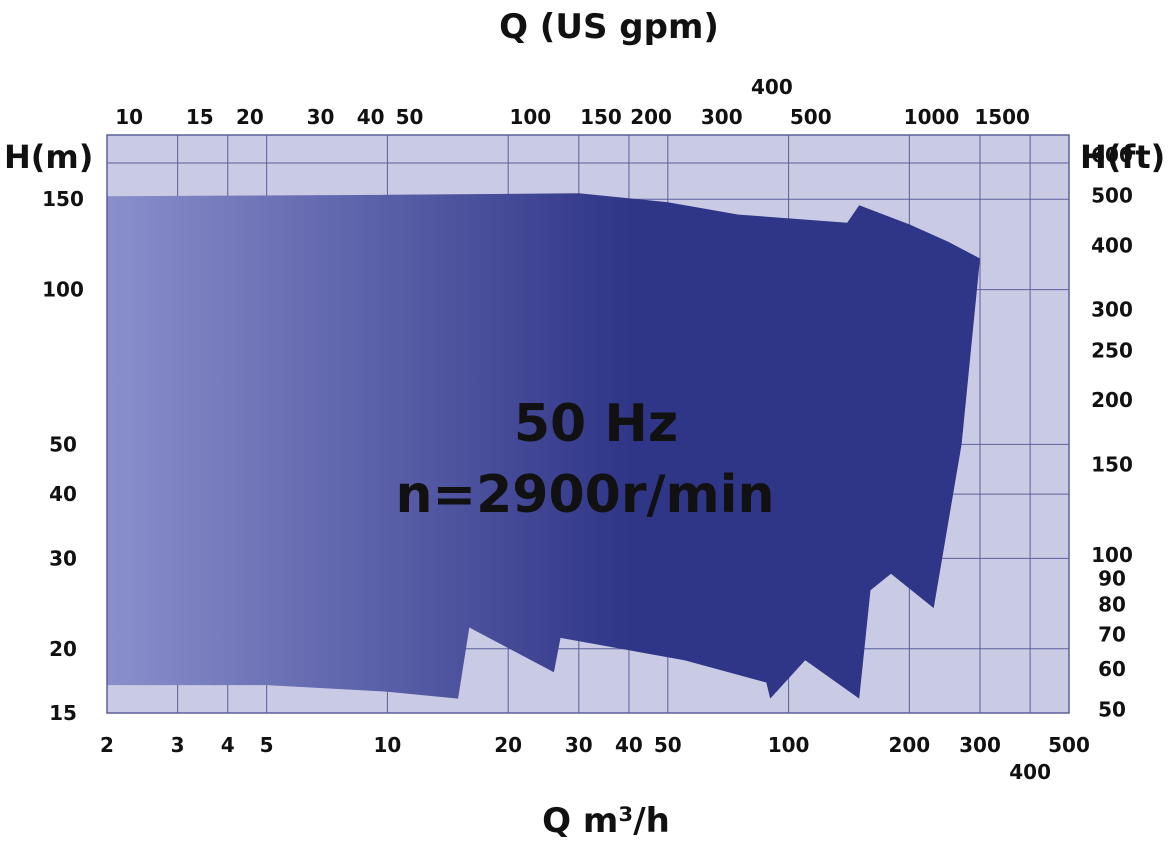 This screenshot has height=844, width=1173. Describe the element at coordinates (789, 745) in the screenshot. I see `bottom-tick-label: 100` at that location.